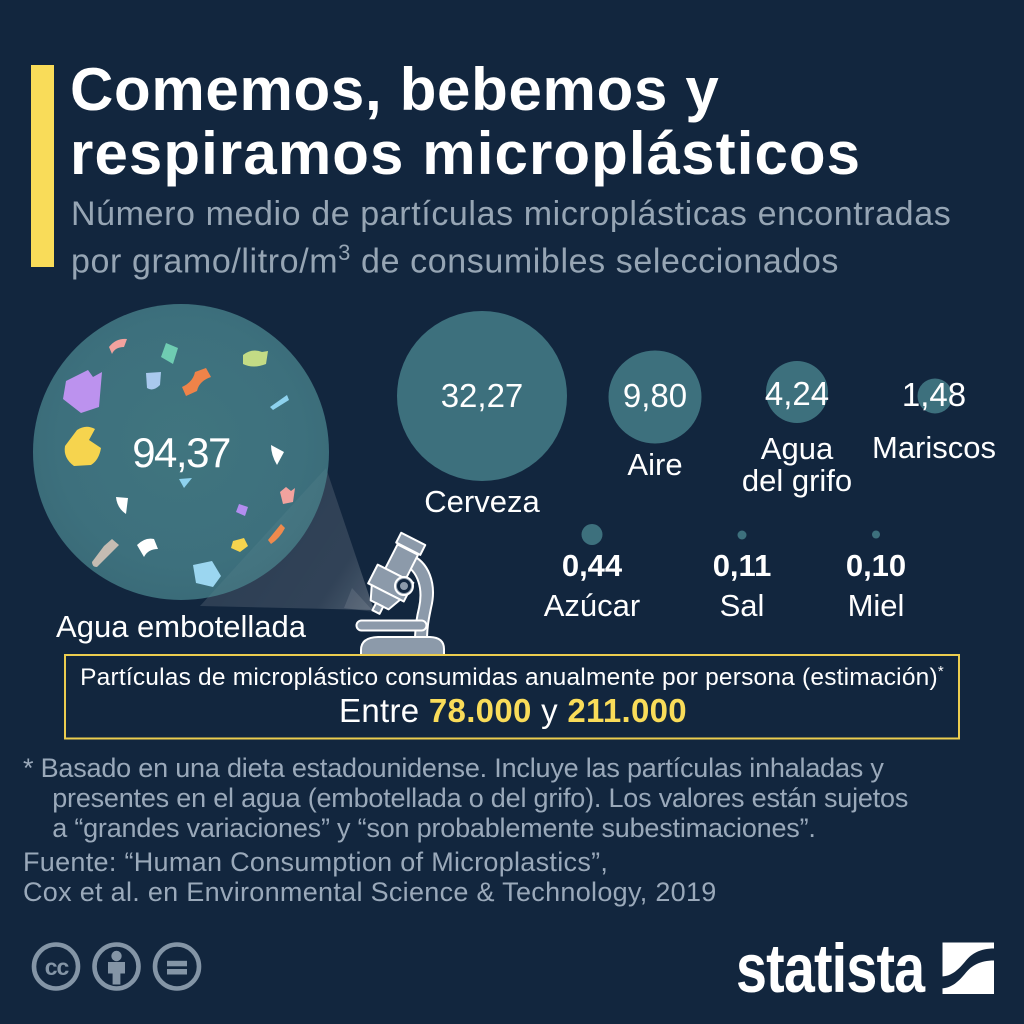 The height and width of the screenshot is (1024, 1024). Describe the element at coordinates (57, 967) in the screenshot. I see `svg-text: cc` at that location.